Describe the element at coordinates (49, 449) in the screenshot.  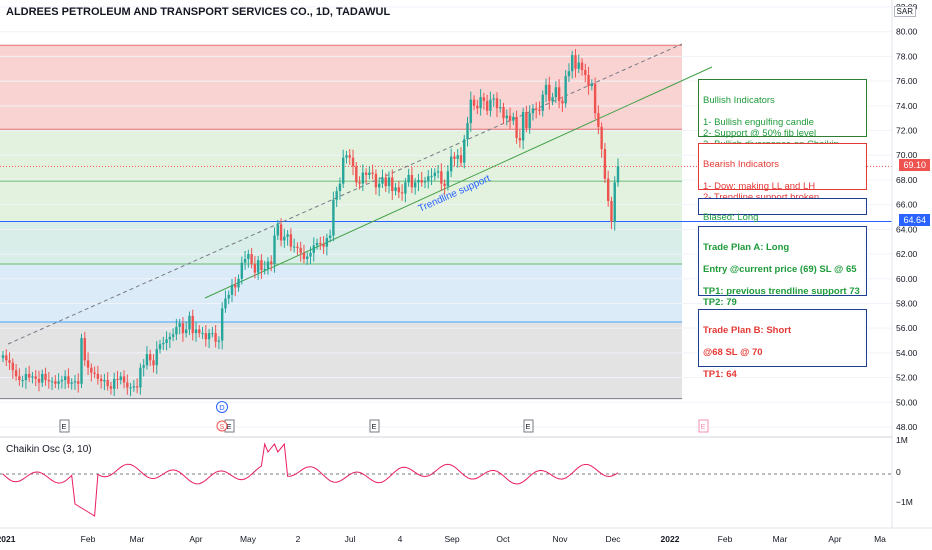
I see `oscillator-label: Chaikin Osc (3, 10)` at that location.